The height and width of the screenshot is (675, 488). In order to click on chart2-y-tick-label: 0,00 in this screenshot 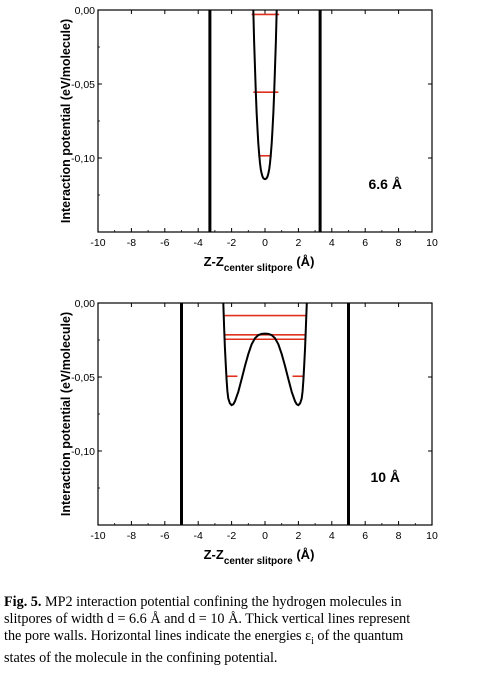, I will do `click(85, 304)`.